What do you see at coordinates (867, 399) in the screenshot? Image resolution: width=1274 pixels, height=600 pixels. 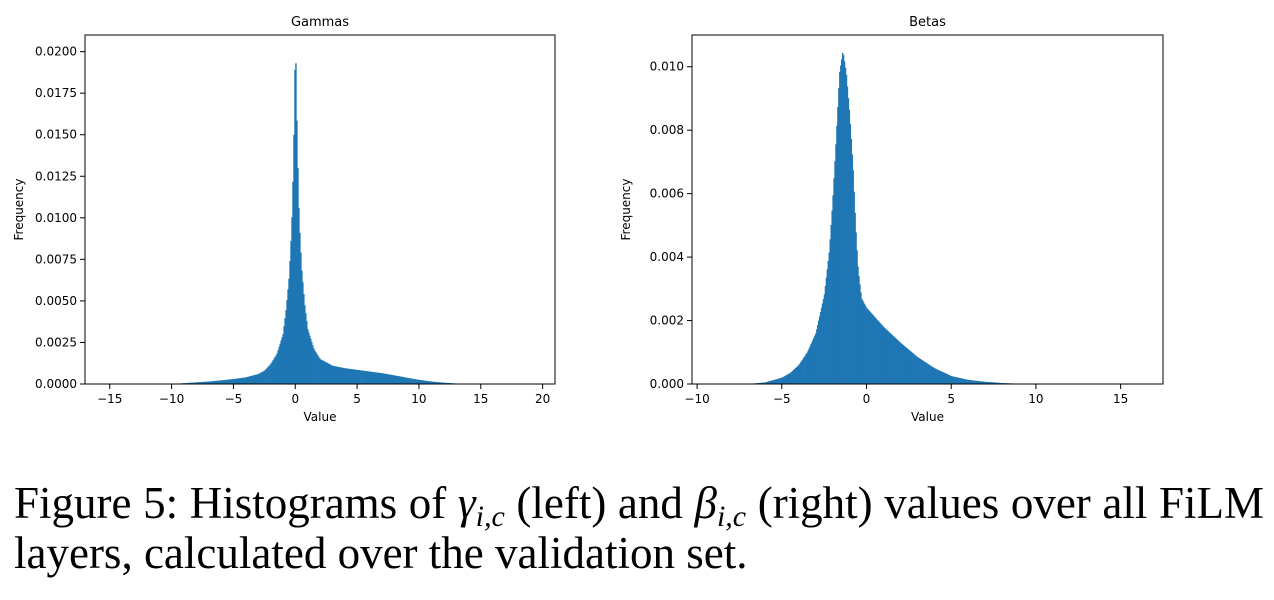 I see `x-tick-label: 0` at bounding box center [867, 399].